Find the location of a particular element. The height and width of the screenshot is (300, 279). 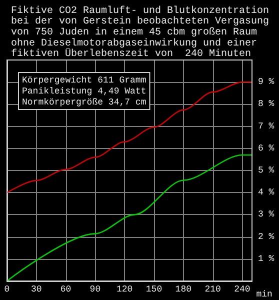

y-tick-label: 4 % is located at coordinates (266, 193).